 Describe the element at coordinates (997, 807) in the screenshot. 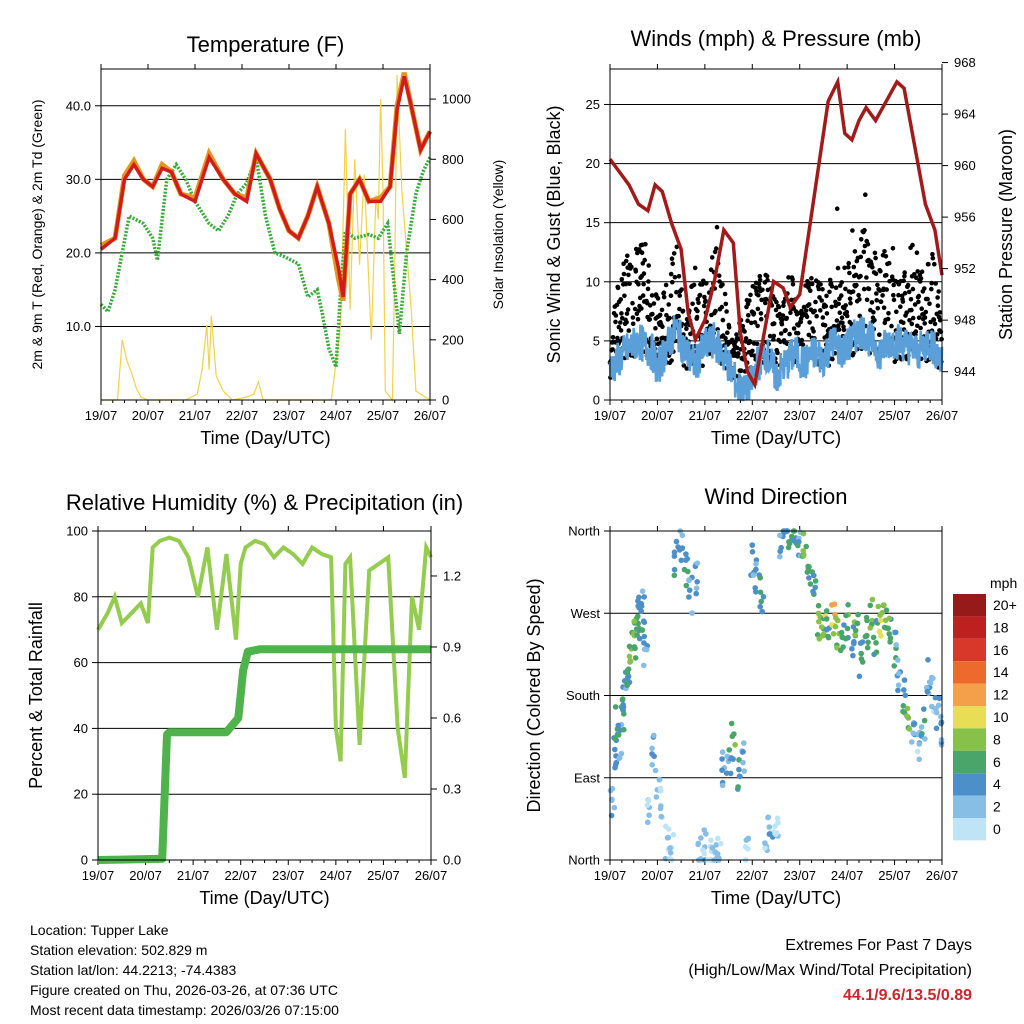

I see `colorbar-label: 2` at that location.